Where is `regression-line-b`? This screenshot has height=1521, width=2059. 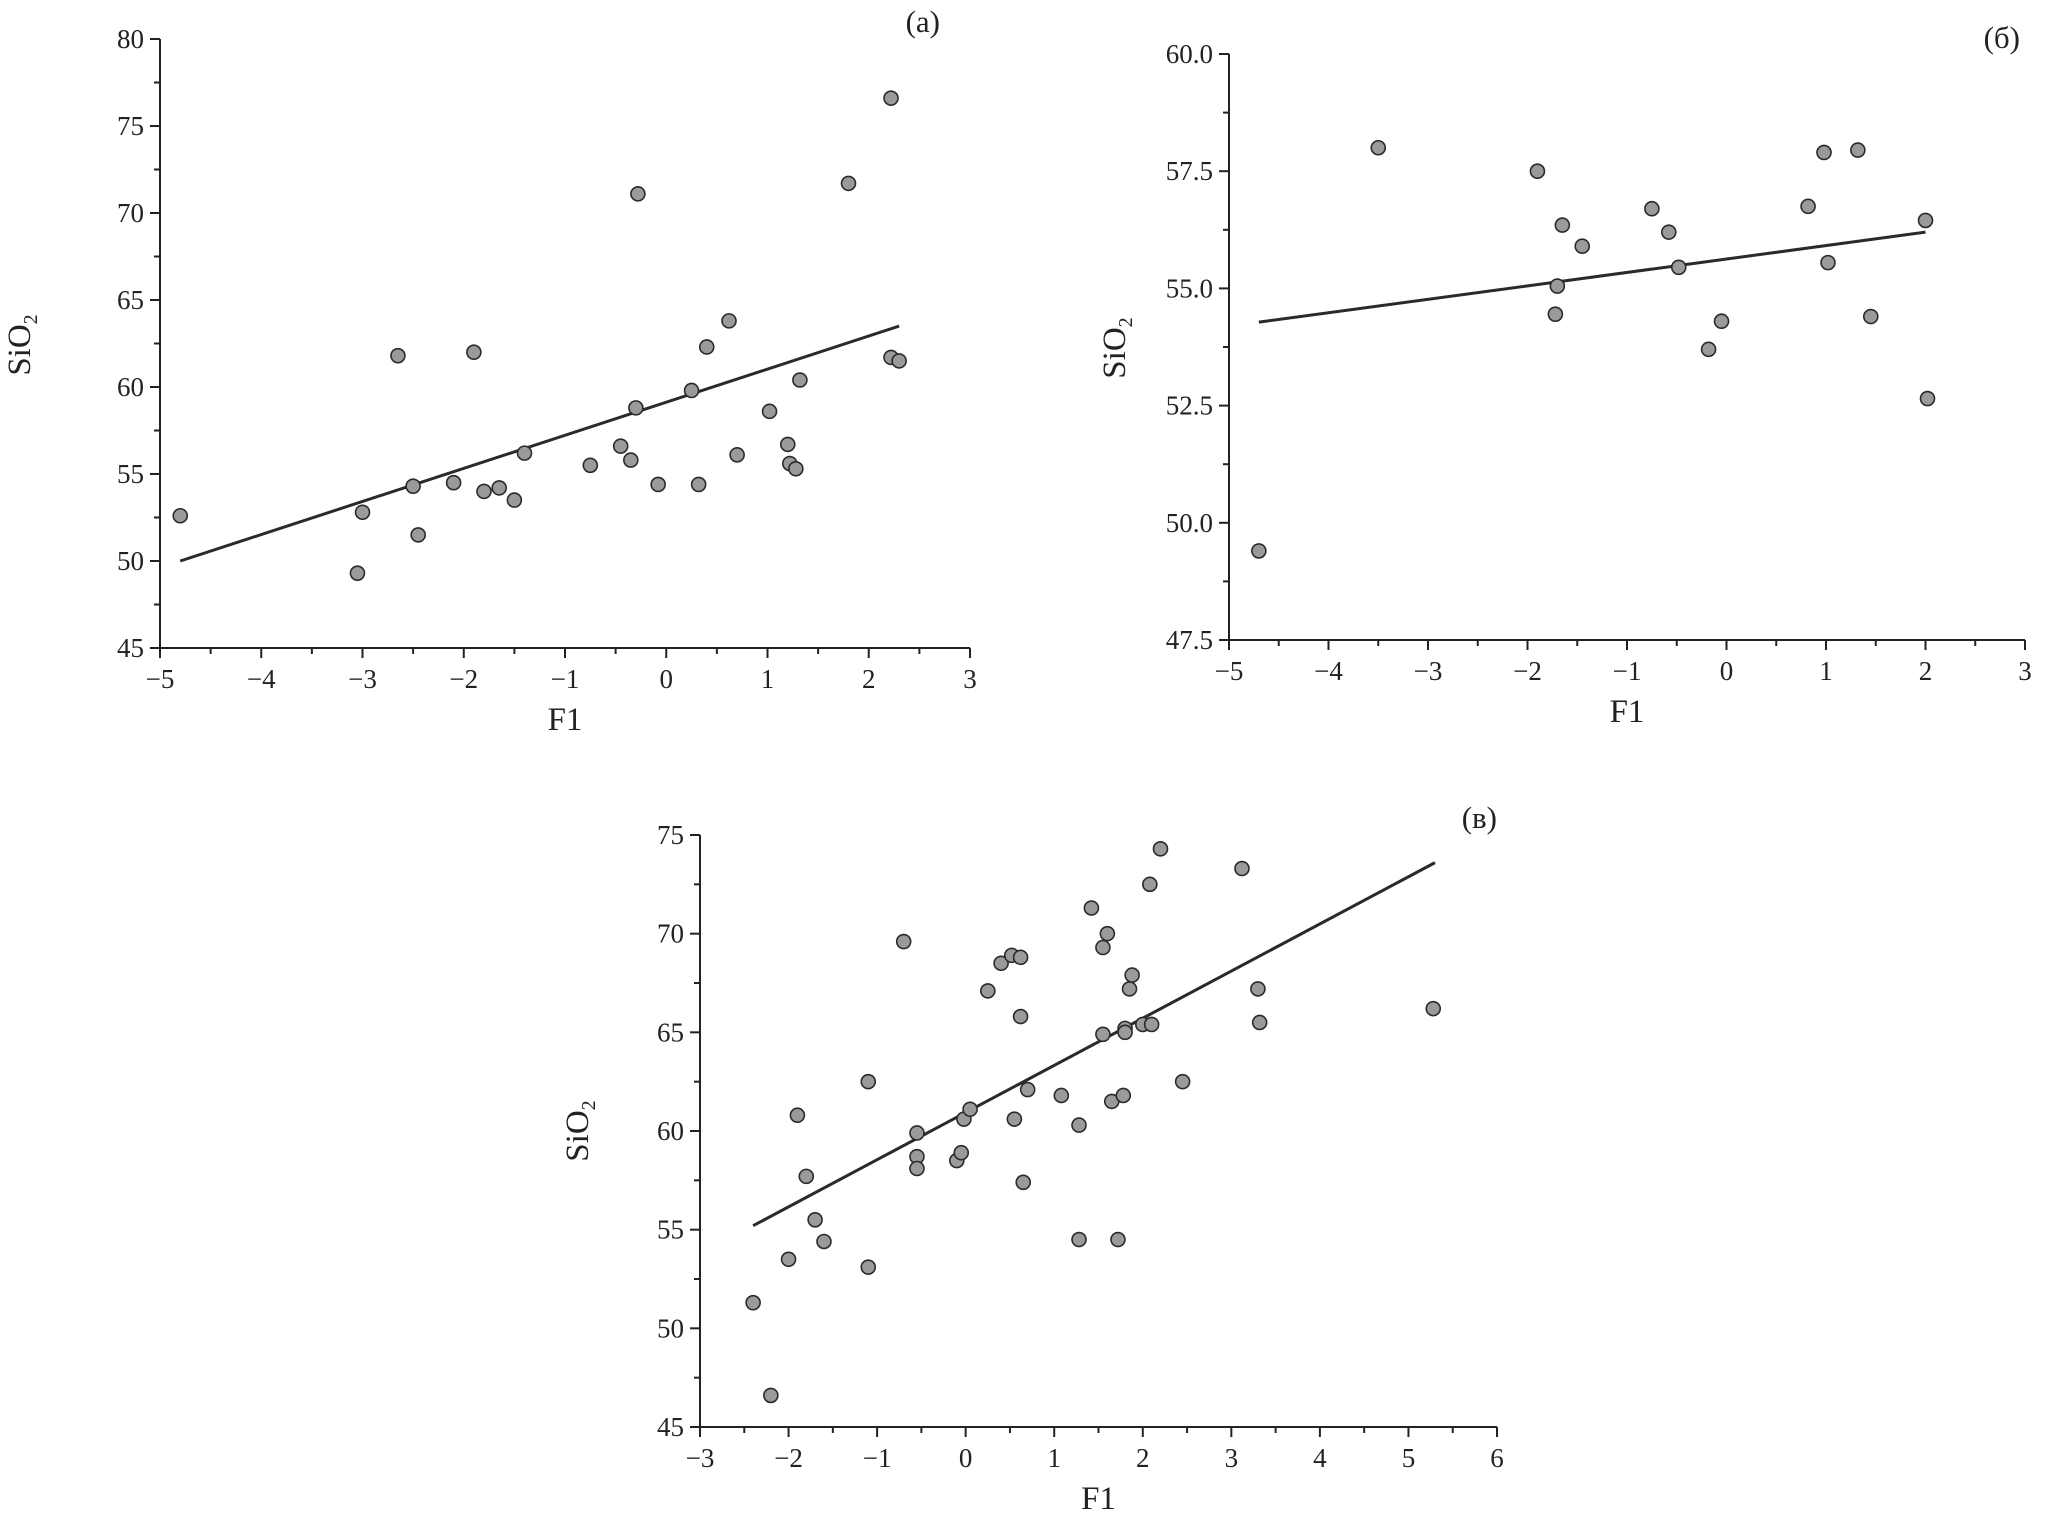 regression-line-b is located at coordinates (1592, 277).